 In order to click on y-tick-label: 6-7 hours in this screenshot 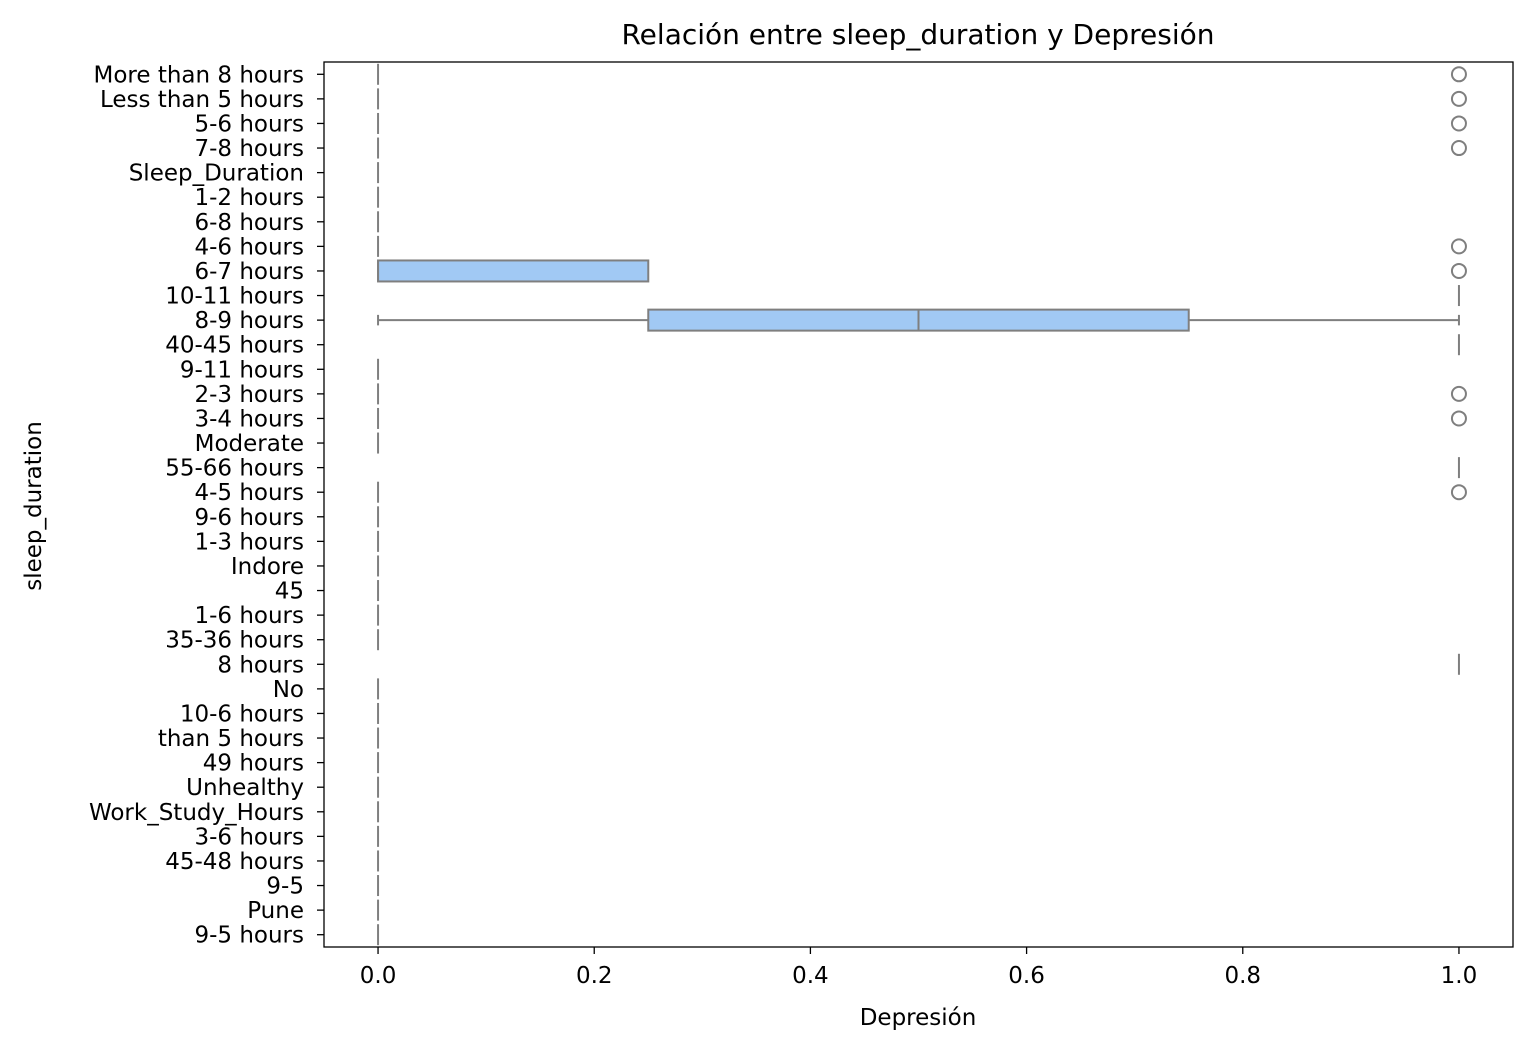, I will do `click(249, 272)`.